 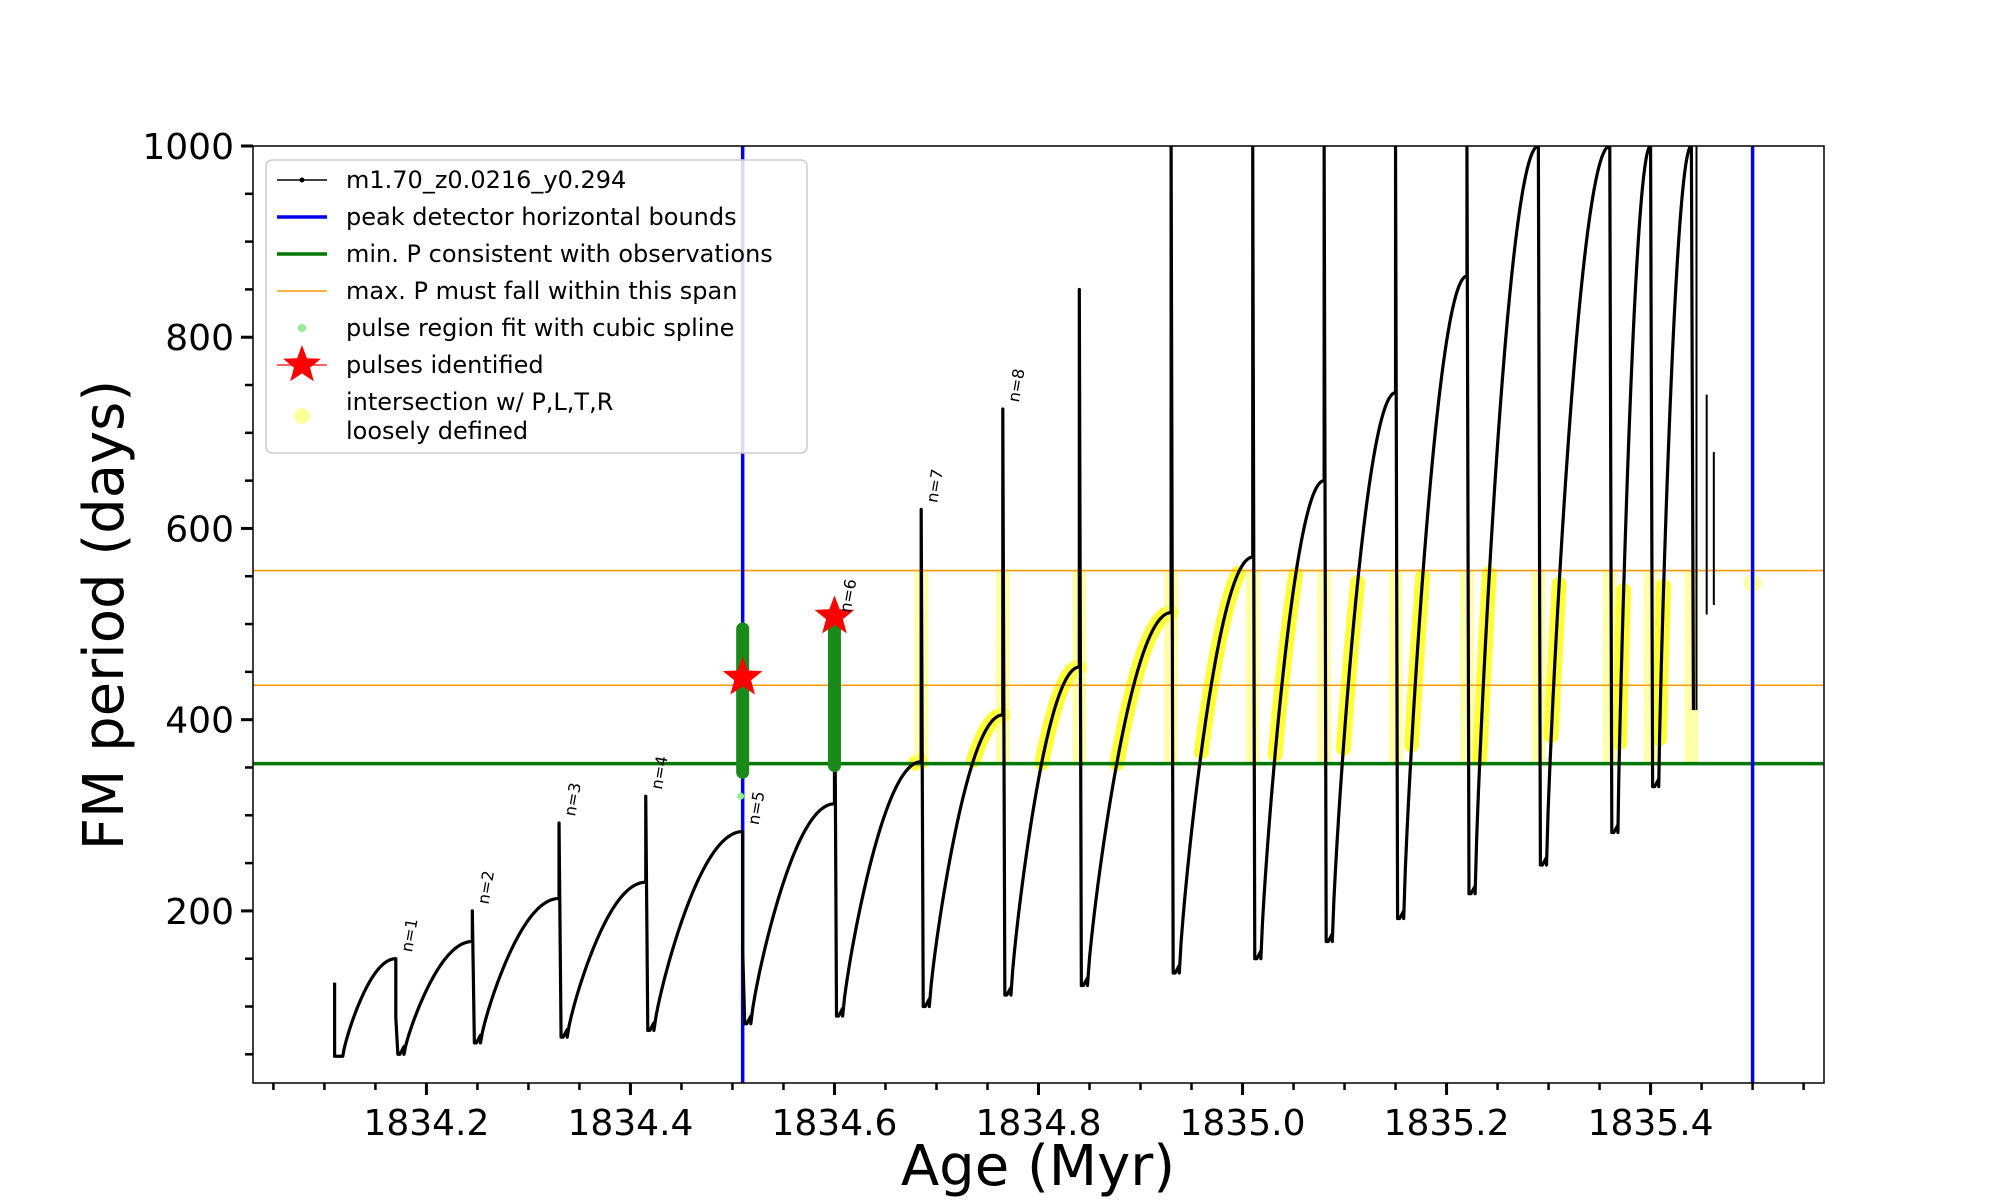 What do you see at coordinates (541, 217) in the screenshot?
I see `legend-label: peak detector horizontal bounds` at bounding box center [541, 217].